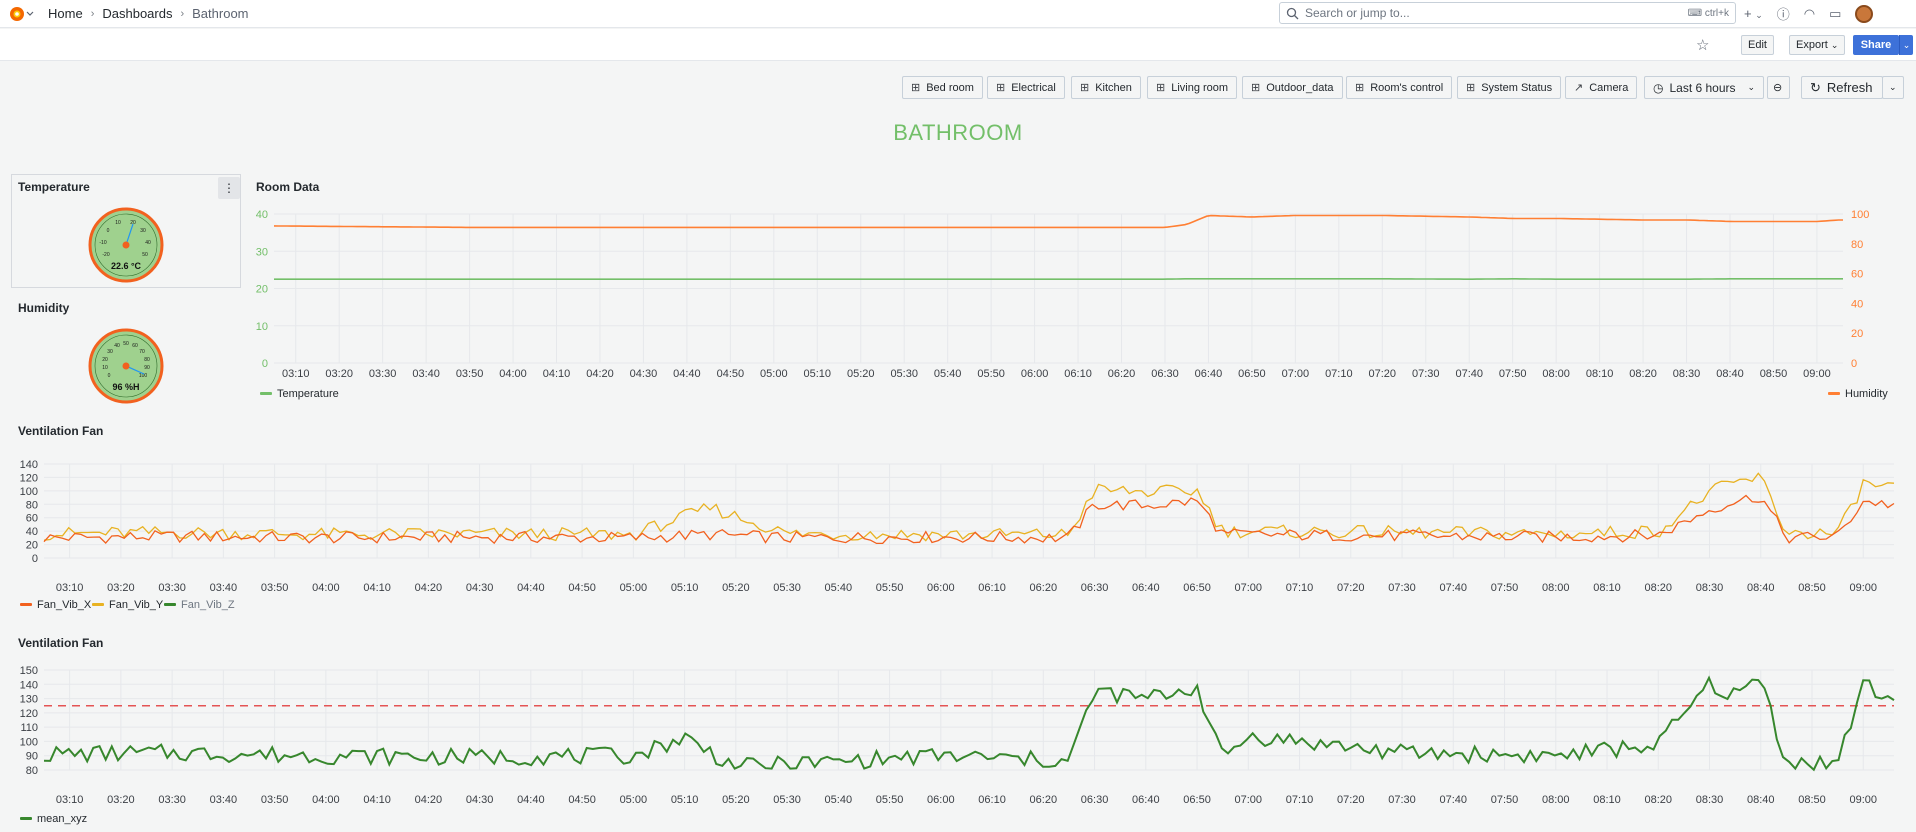 The width and height of the screenshot is (1916, 832). I want to click on link-electrical: ⊞ Electrical, so click(1026, 87).